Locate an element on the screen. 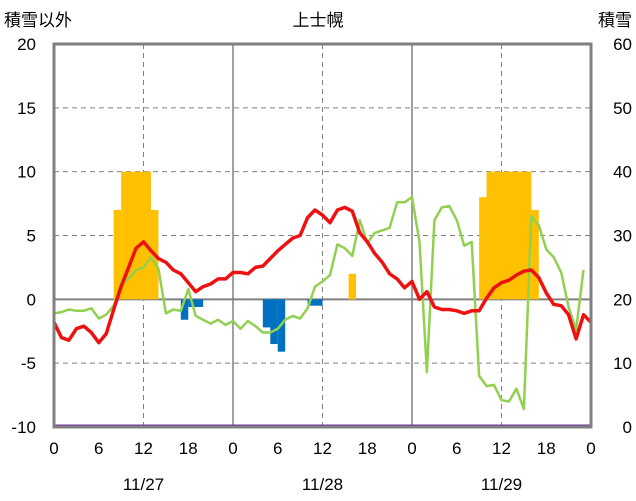 This screenshot has height=501, width=636. chart-title: 上士幌 is located at coordinates (318, 21).